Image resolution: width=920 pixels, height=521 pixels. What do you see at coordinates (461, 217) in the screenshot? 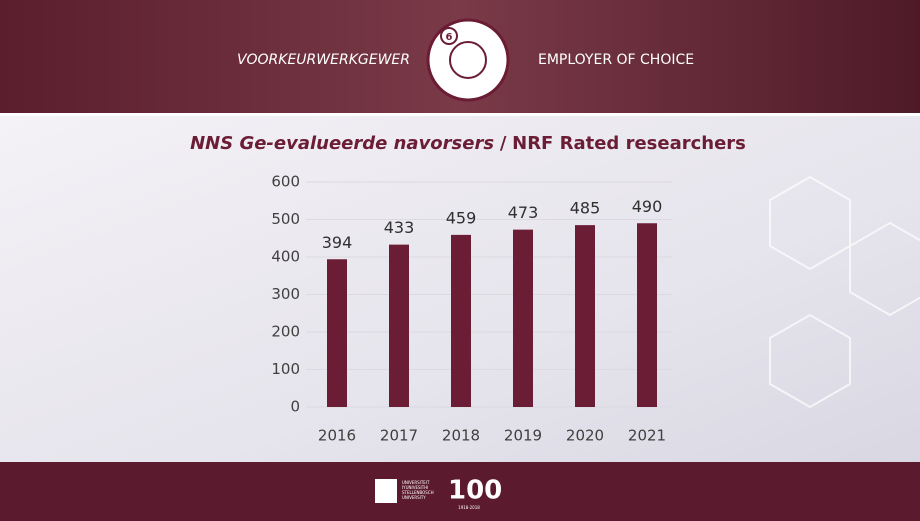
I see `data-label: 459` at bounding box center [461, 217].